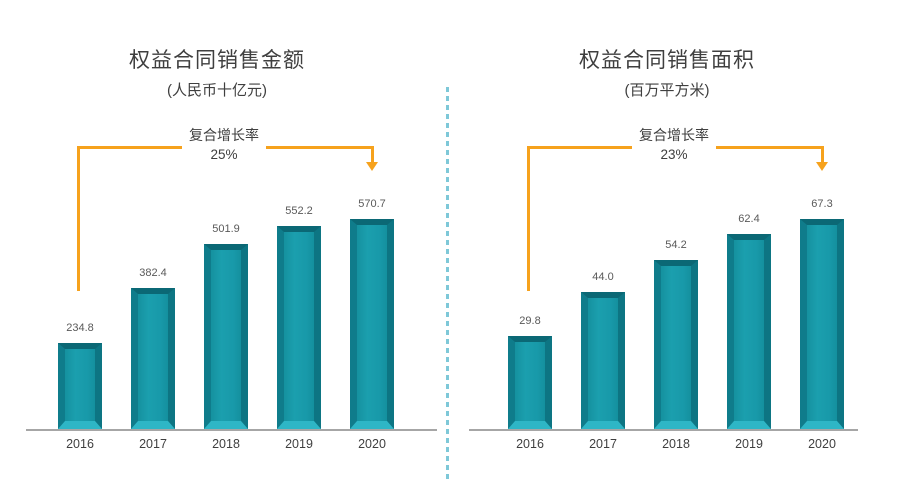 The height and width of the screenshot is (488, 900). Describe the element at coordinates (217, 90) in the screenshot. I see `chart-subtitle: (人民币十亿元)` at that location.